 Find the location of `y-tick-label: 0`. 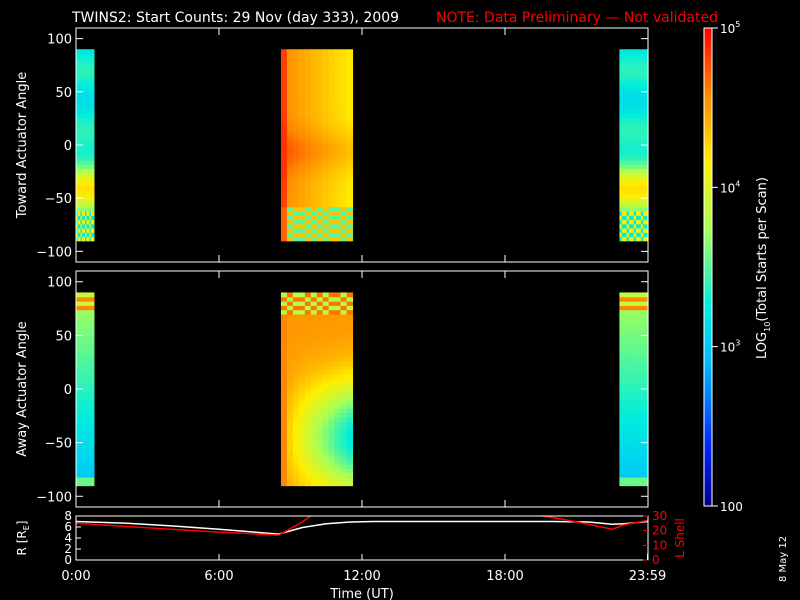

y-tick-label: 0 is located at coordinates (68, 560).